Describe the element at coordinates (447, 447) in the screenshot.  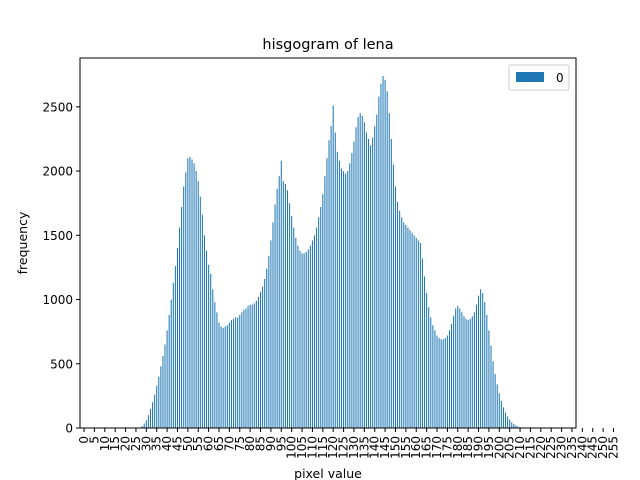
I see `x-tick-label: 175` at that location.